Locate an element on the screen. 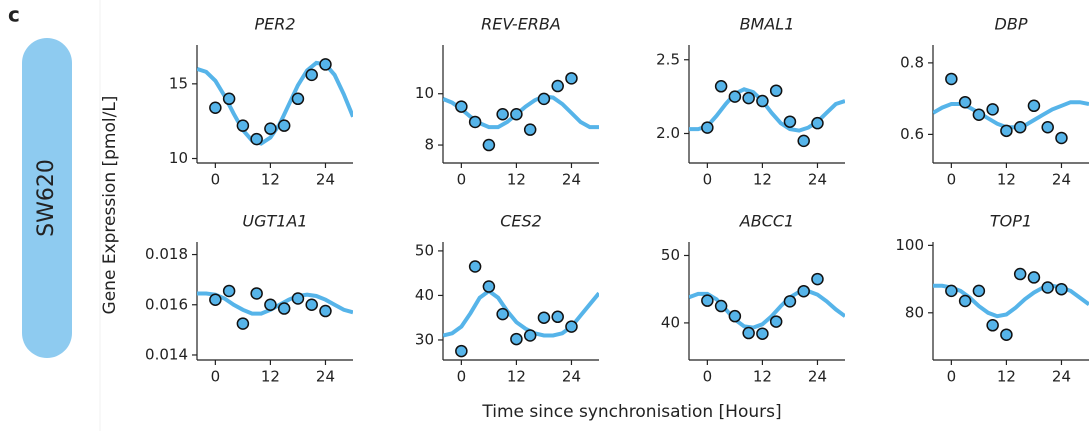 The image size is (1091, 431). x-axis-label: Time since synchronisation [Hours] is located at coordinates (631, 412).